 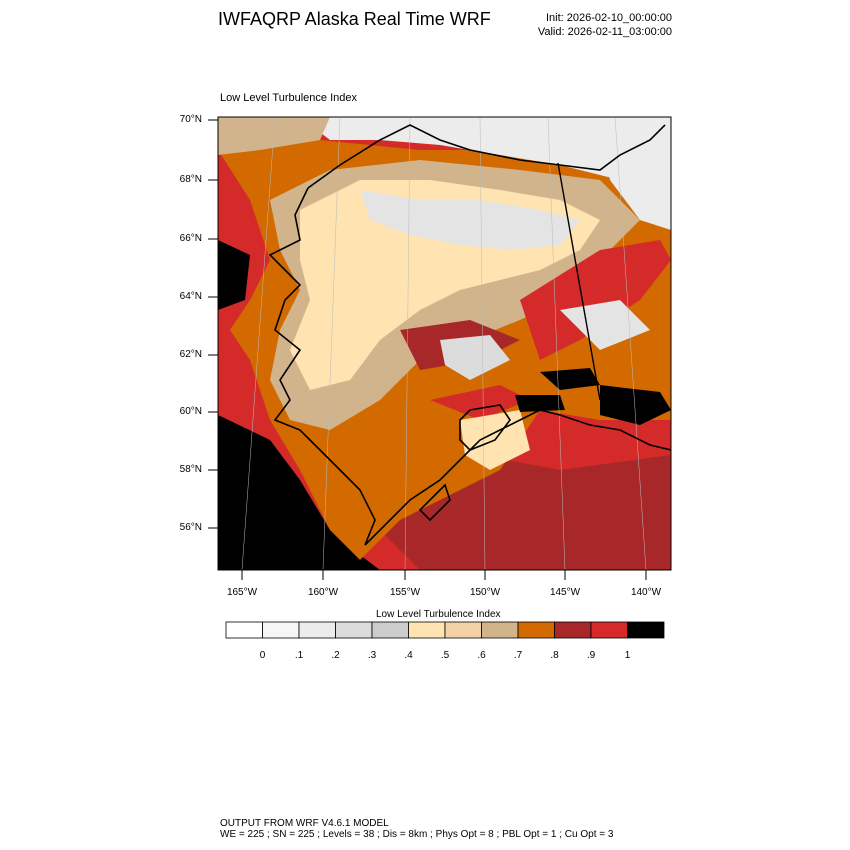 What do you see at coordinates (605, 325) in the screenshot?
I see `field-wrangell-grey` at bounding box center [605, 325].